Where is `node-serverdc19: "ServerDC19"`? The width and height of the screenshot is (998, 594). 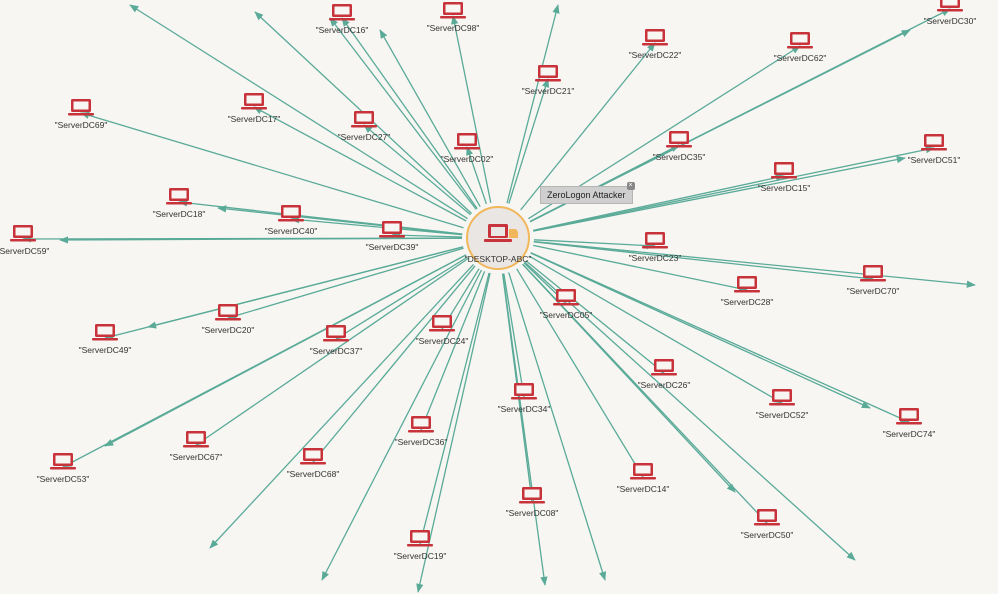 node-serverdc19: "ServerDC19" is located at coordinates (420, 545).